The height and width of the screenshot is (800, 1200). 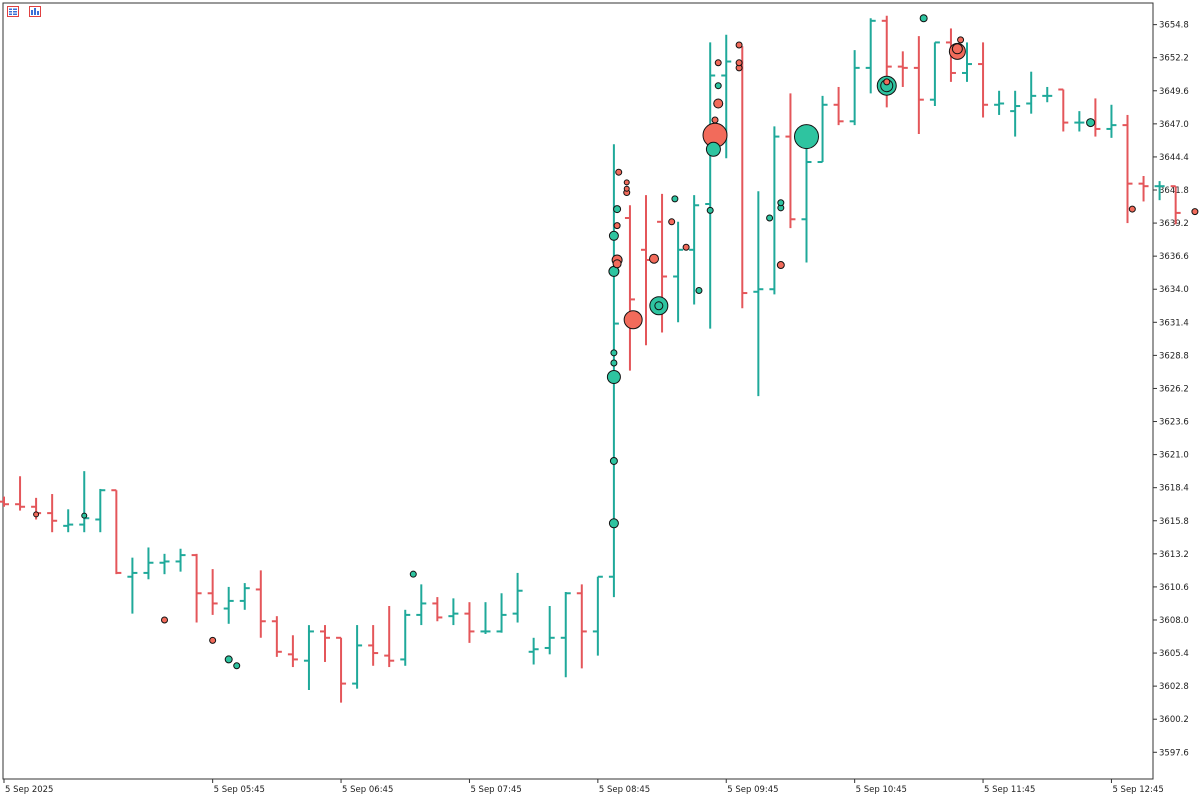 I want to click on y-tick-label: 3621.0, so click(x=1174, y=456).